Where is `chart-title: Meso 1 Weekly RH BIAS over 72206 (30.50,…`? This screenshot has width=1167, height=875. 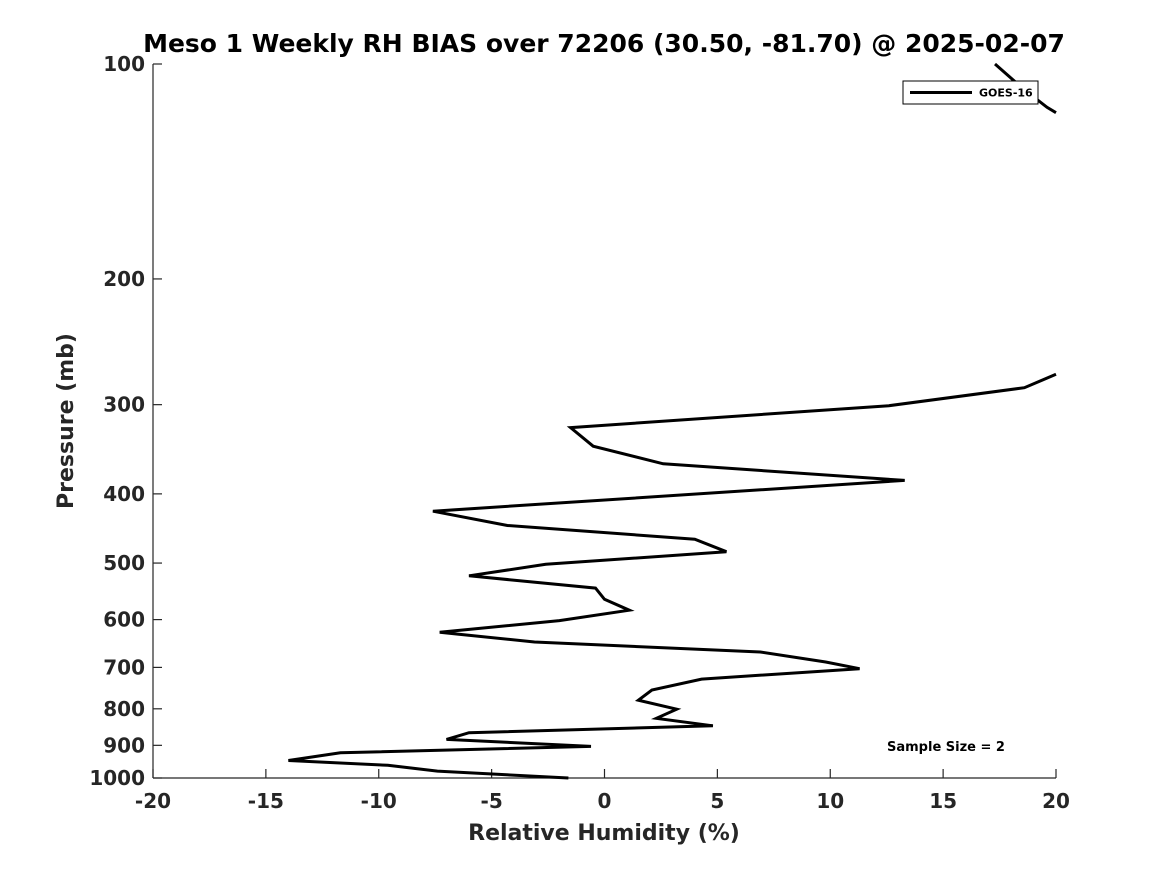 chart-title: Meso 1 Weekly RH BIAS over 72206 (30.50,… is located at coordinates (604, 43).